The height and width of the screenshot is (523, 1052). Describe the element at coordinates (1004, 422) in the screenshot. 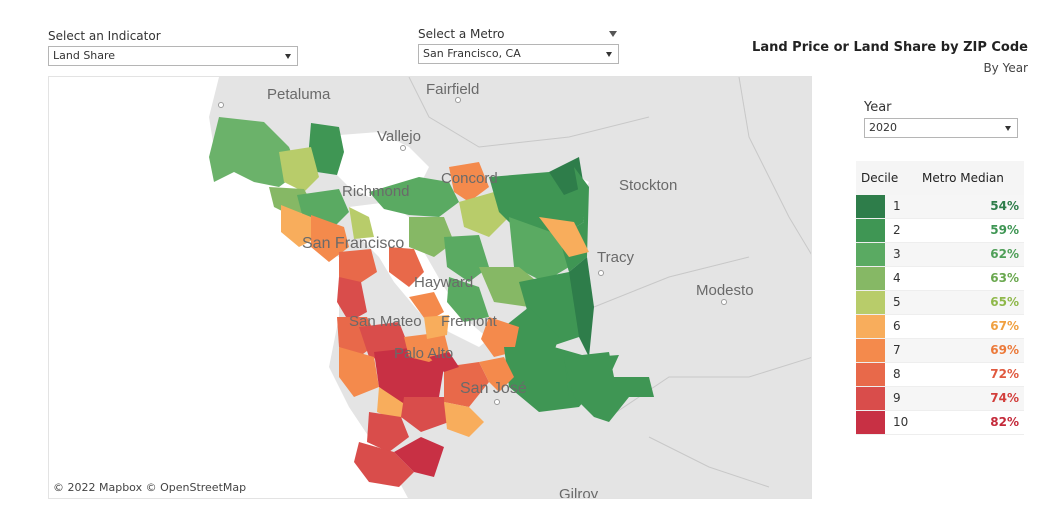

I see `legend-median-value: 82%` at that location.